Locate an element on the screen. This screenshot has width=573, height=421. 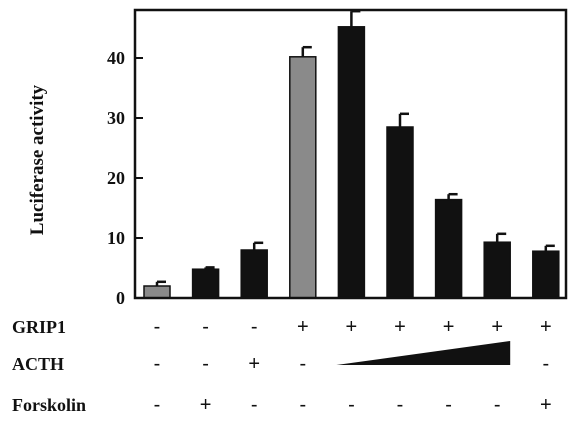
y-ticks: 0 10 20 30 40 is located at coordinates (125, 178).